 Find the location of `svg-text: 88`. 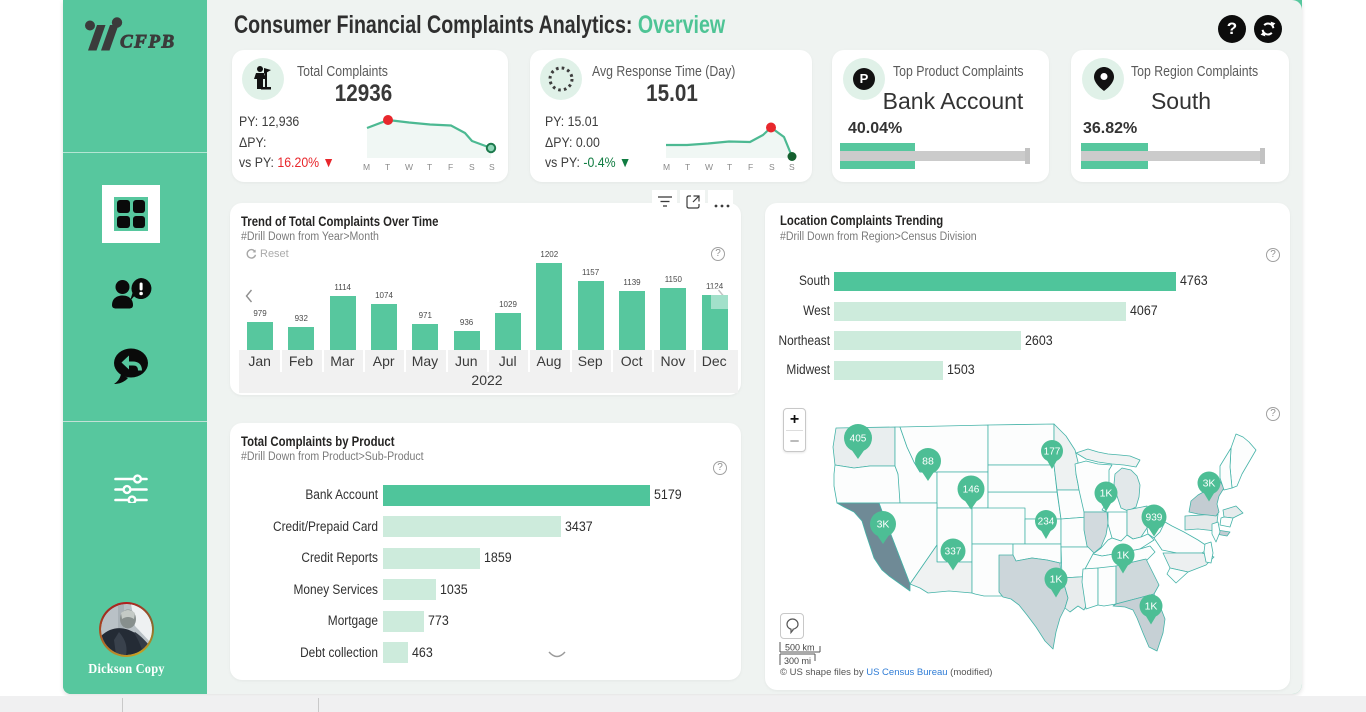

svg-text: 88 is located at coordinates (928, 462).